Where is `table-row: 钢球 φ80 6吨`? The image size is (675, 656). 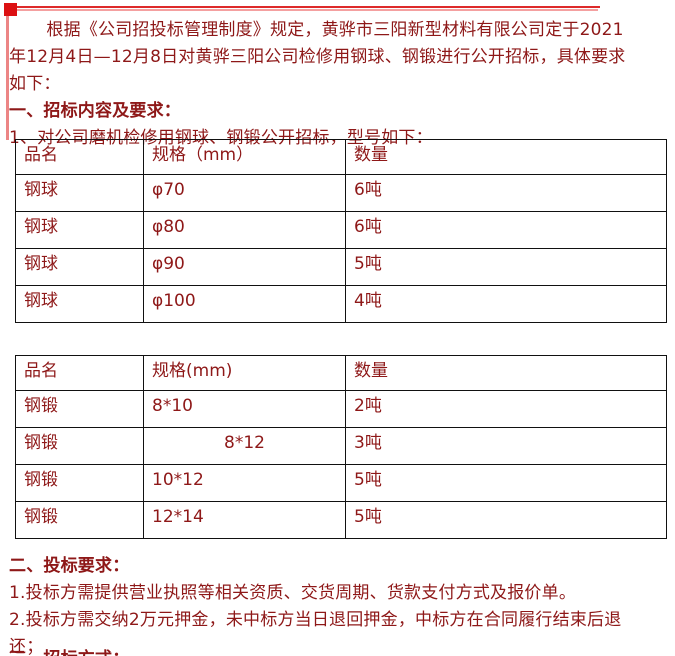 table-row: 钢球 φ80 6吨 is located at coordinates (341, 230).